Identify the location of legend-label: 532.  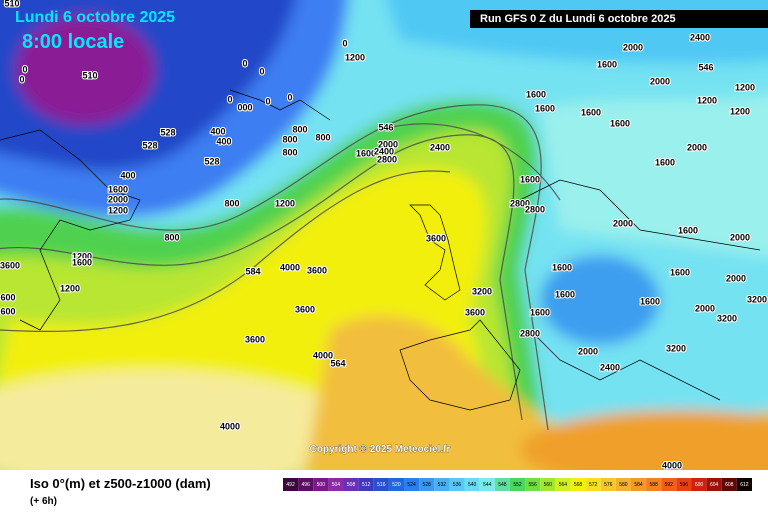
(442, 485).